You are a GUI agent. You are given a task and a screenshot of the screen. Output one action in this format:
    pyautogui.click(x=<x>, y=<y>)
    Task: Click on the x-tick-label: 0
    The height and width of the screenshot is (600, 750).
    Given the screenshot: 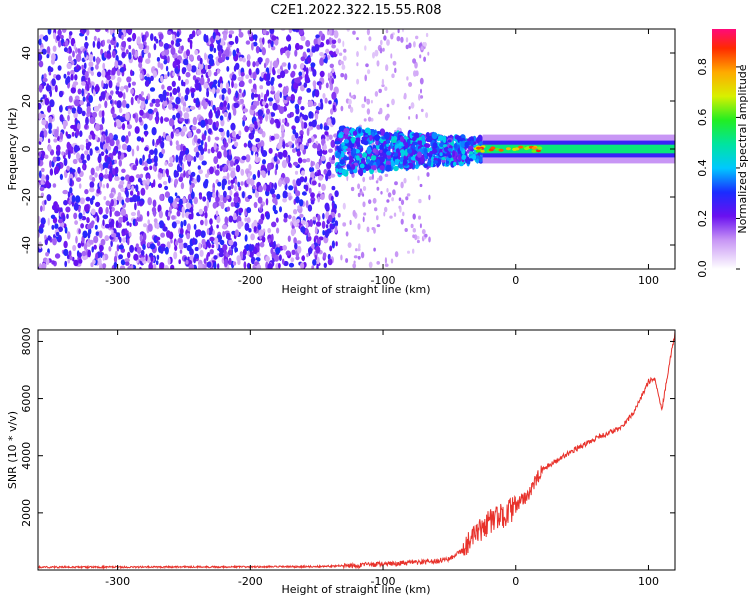 What is the action you would take?
    pyautogui.click(x=515, y=581)
    